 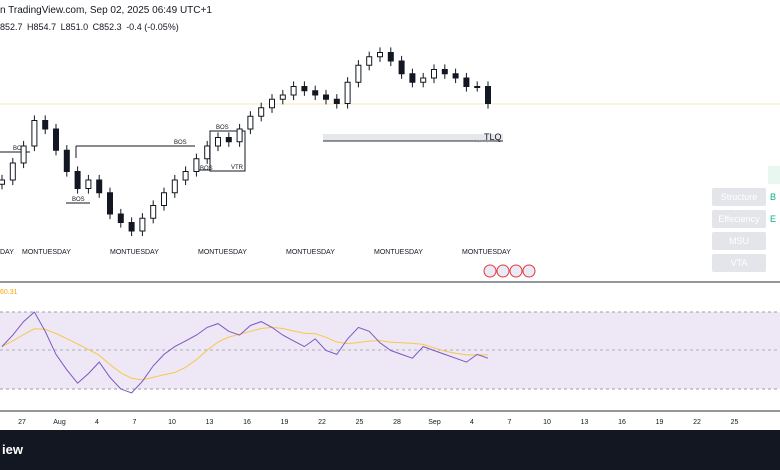 What do you see at coordinates (206, 169) in the screenshot?
I see `bos-label-4: BOS` at bounding box center [206, 169].